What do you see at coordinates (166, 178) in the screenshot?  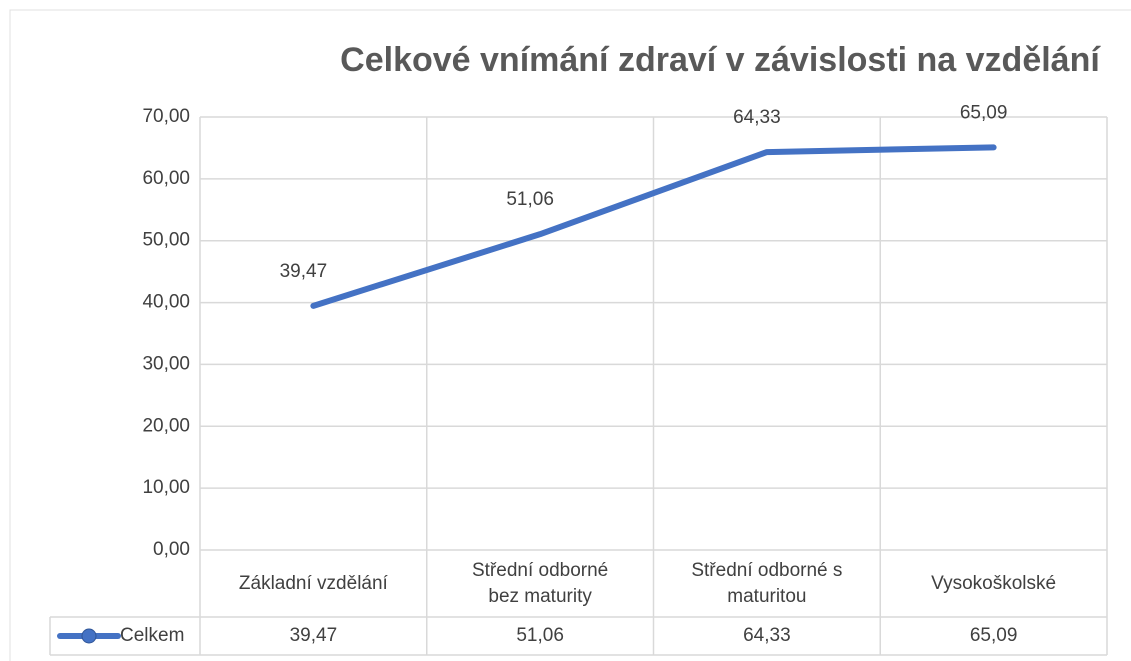 I see `y-tick-label: 60,00` at bounding box center [166, 178].